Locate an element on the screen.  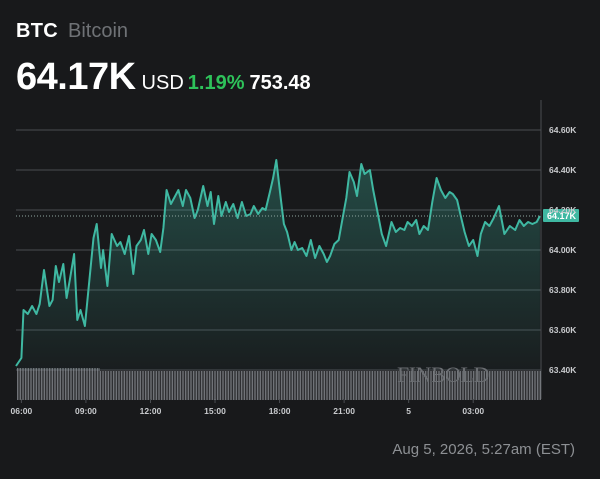
y-tick-label: 64.20K is located at coordinates (563, 210).